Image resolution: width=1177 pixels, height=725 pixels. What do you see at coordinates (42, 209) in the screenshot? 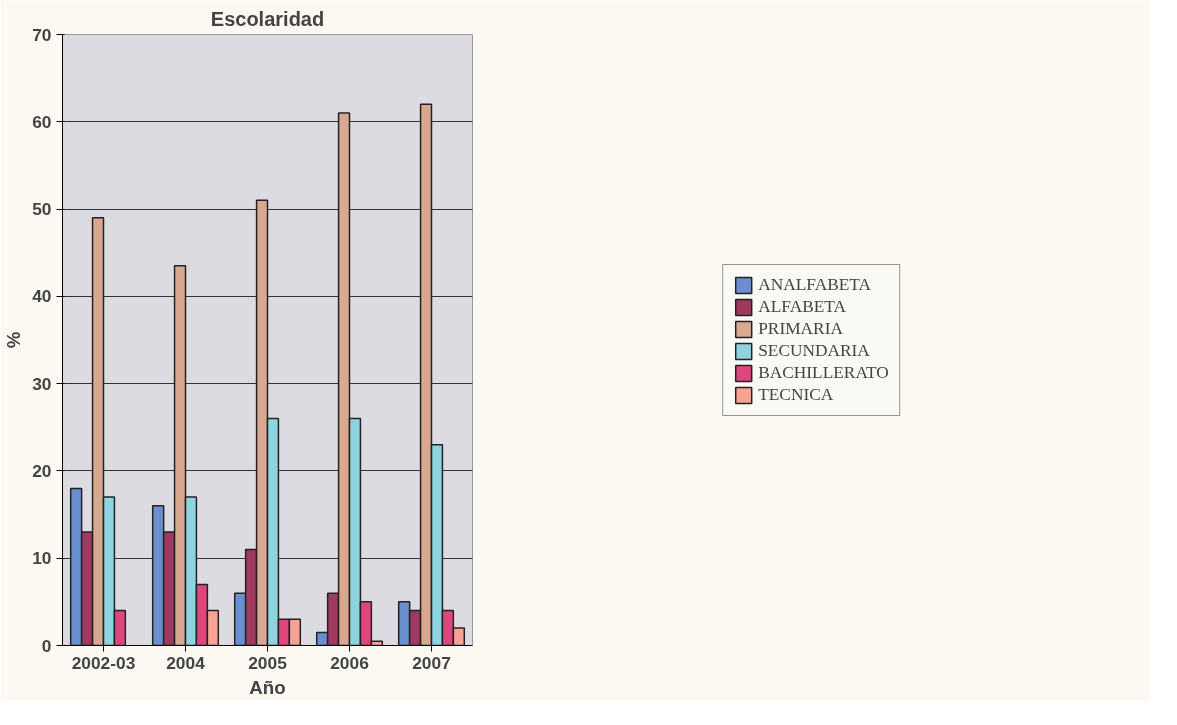
I see `y-tick-label: 50` at bounding box center [42, 209].